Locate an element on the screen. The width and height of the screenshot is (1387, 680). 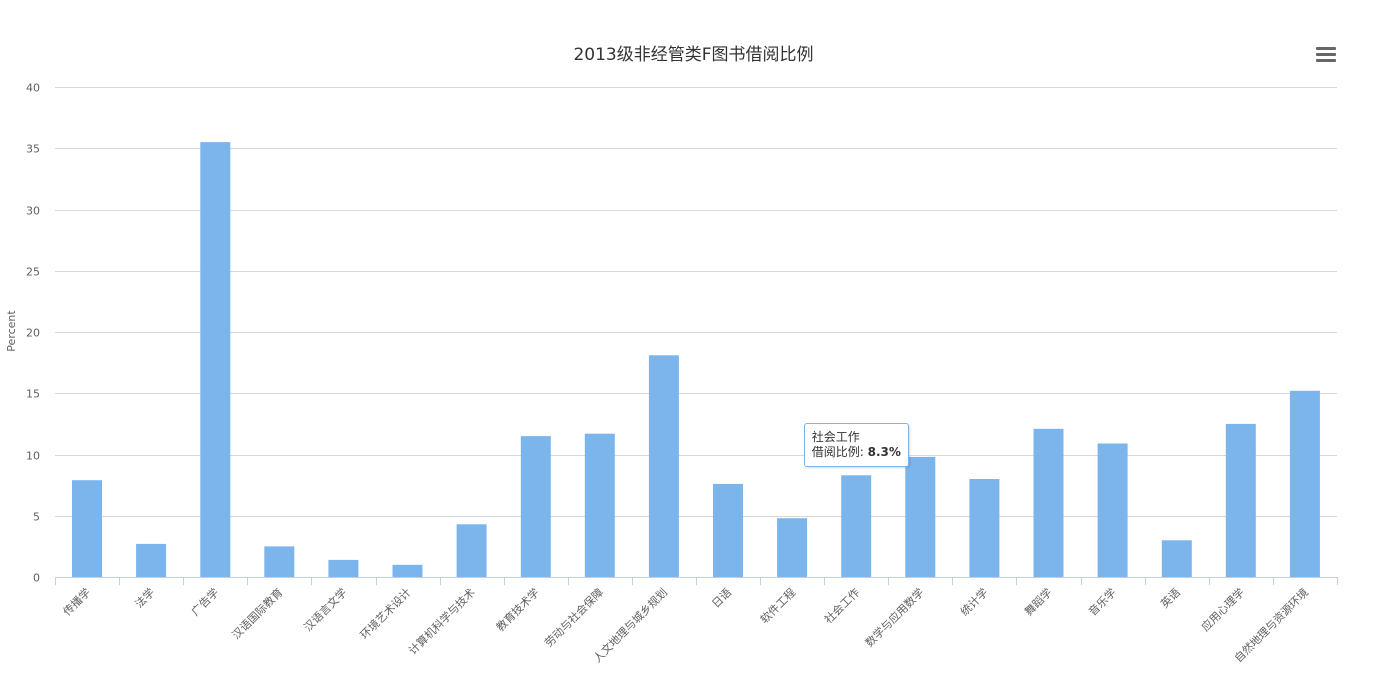
x-category-label: 传播学 is located at coordinates (76, 601).